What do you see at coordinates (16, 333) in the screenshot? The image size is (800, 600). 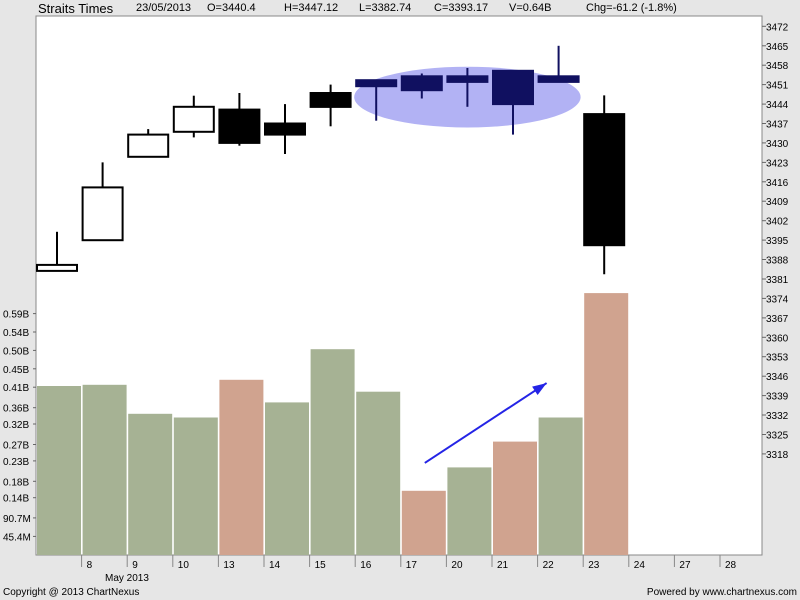 I see `volume-tick-label: 0.54B` at bounding box center [16, 333].